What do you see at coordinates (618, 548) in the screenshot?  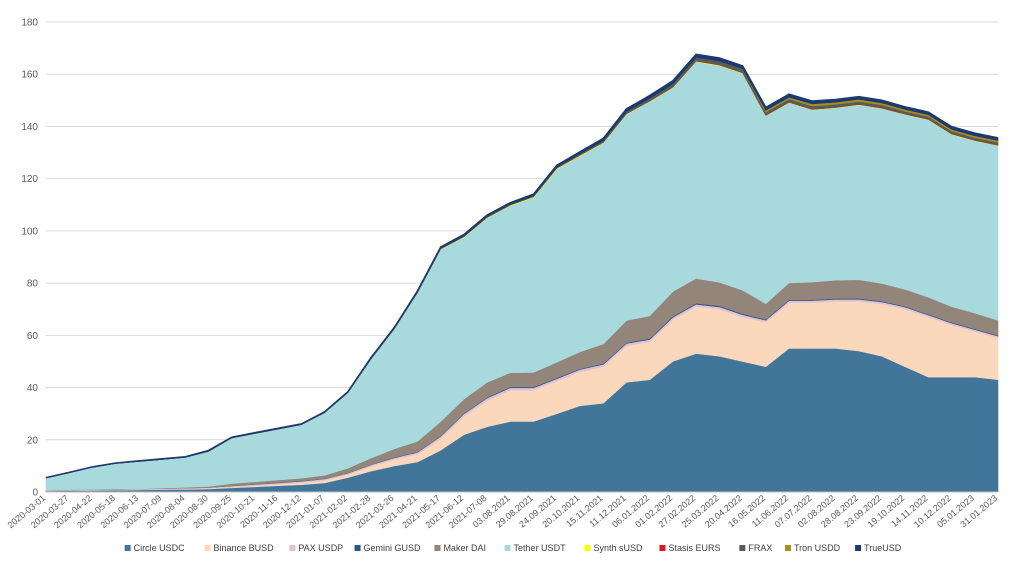 I see `legend-label: Synth sUSD` at bounding box center [618, 548].